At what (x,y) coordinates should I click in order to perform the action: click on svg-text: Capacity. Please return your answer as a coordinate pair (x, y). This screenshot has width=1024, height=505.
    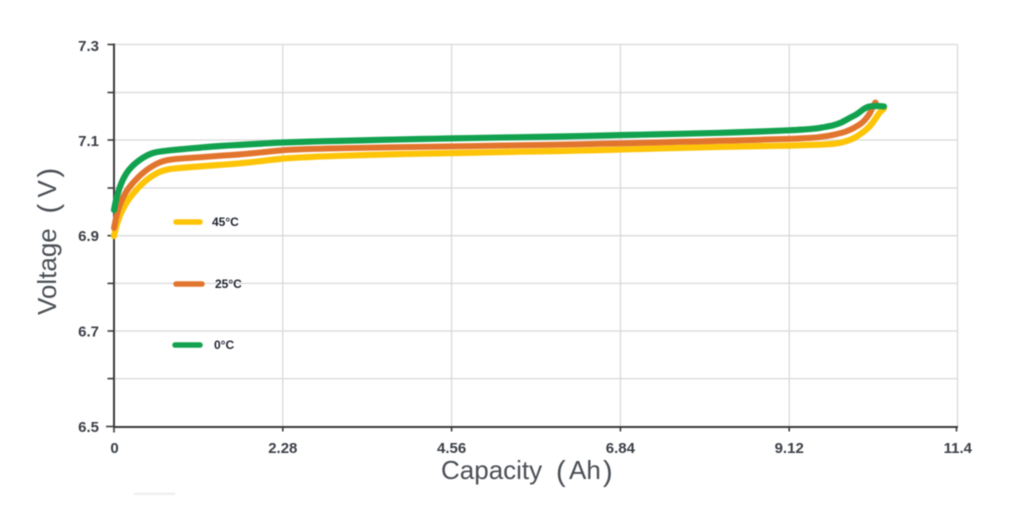
    Looking at the image, I should click on (491, 470).